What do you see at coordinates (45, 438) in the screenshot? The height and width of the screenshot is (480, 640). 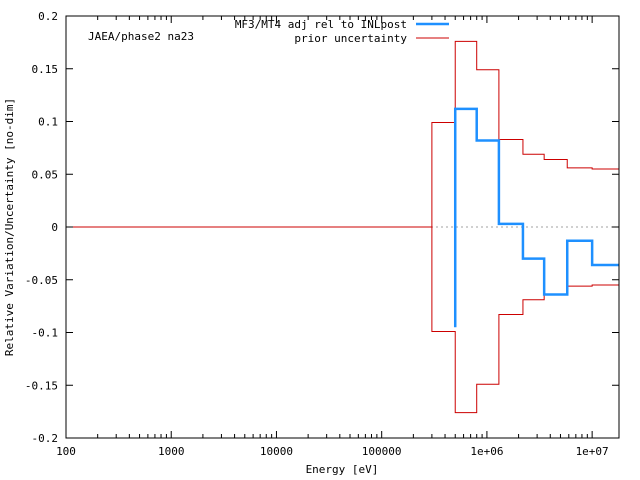 I see `y-tick-label: -0.2` at bounding box center [45, 438].